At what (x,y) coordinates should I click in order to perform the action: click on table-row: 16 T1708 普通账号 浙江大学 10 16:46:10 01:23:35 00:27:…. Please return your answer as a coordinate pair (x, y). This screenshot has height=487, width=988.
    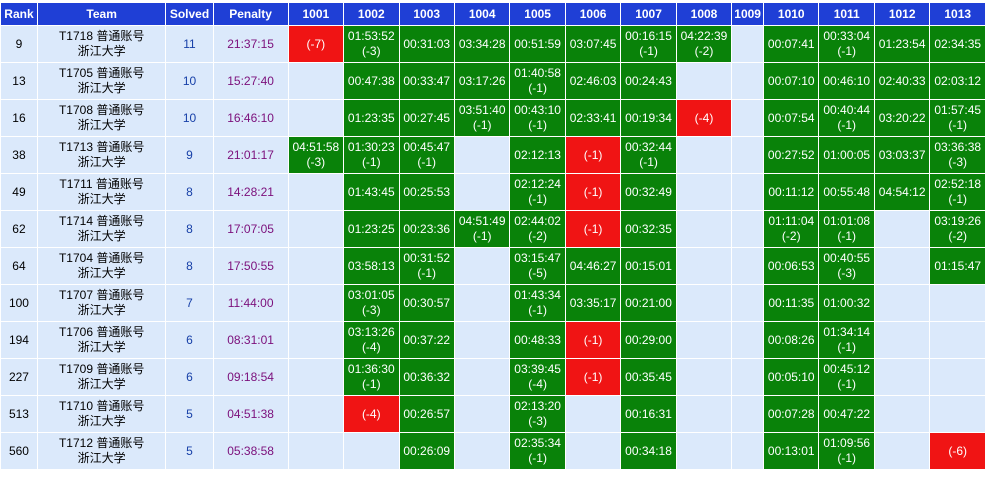
    Looking at the image, I should click on (493, 118).